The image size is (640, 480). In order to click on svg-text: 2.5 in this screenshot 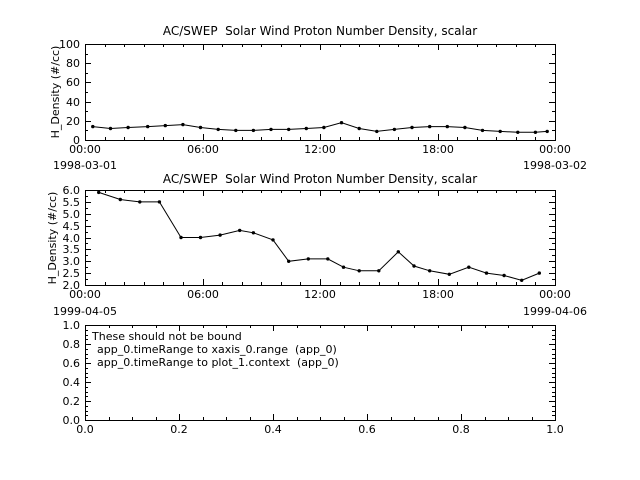, I will do `click(72, 273)`.